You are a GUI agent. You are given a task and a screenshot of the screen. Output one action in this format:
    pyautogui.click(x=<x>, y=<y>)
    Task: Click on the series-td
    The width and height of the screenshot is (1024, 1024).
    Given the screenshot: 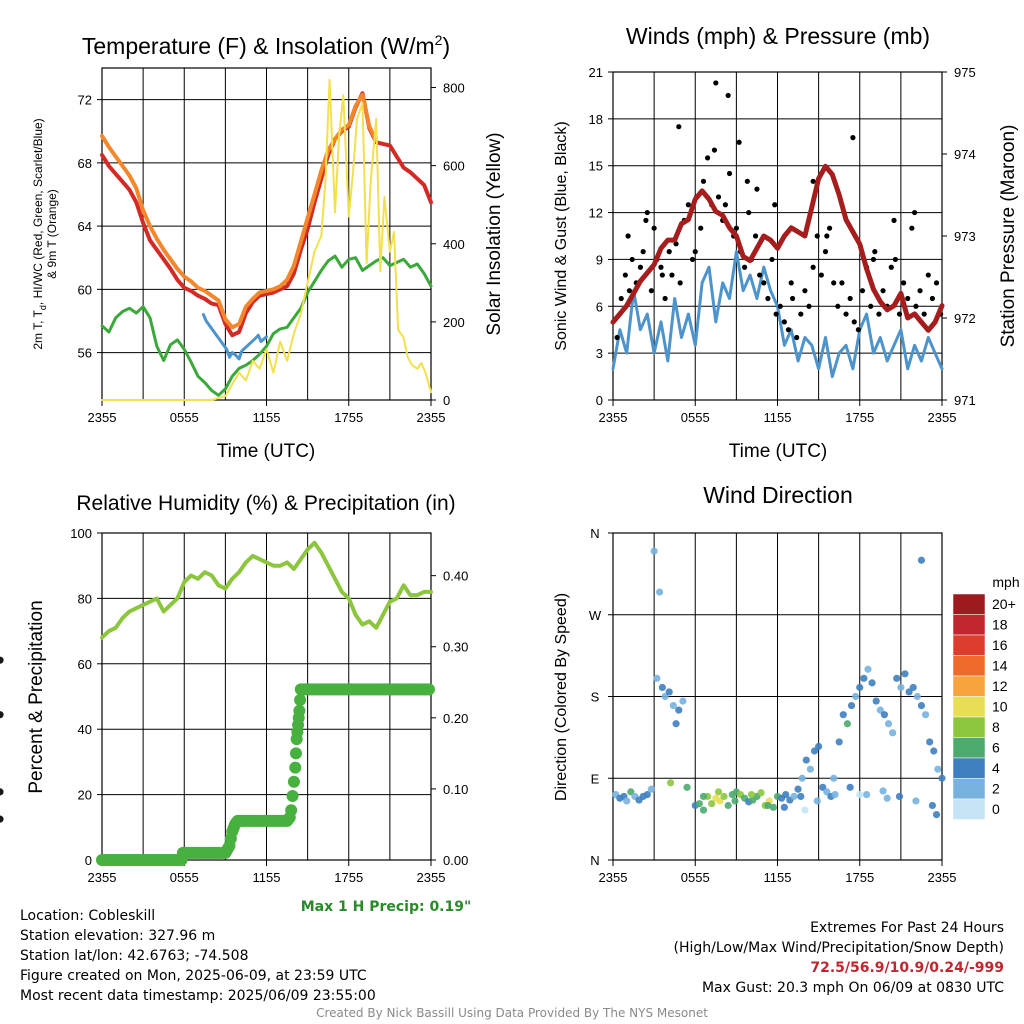 What is the action you would take?
    pyautogui.click(x=266, y=325)
    